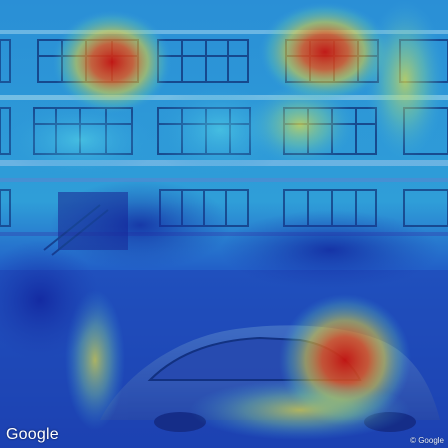 The width and height of the screenshot is (448, 448). What do you see at coordinates (32, 434) in the screenshot?
I see `google-logo: Google` at bounding box center [32, 434].